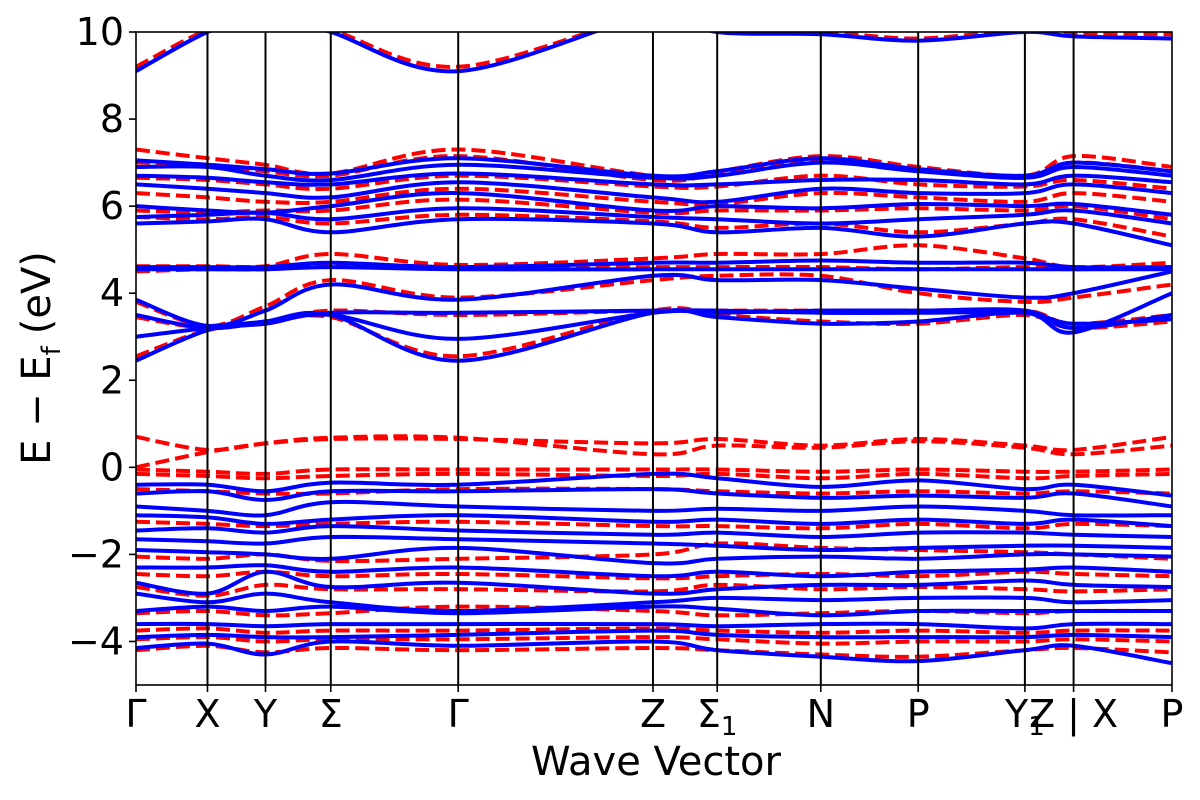 This screenshot has width=1200, height=800. Describe the element at coordinates (100, 32) in the screenshot. I see `y-tick-label-8: 10` at that location.